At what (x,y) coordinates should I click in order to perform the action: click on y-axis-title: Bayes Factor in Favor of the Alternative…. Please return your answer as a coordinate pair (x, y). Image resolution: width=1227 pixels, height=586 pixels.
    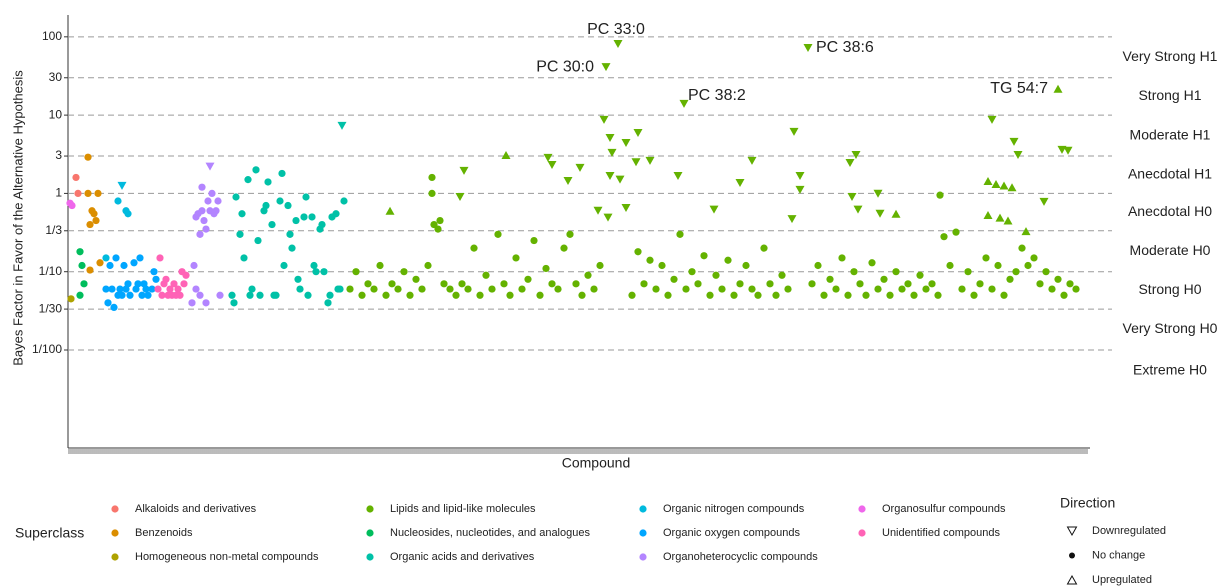
    Looking at the image, I should click on (17, 218).